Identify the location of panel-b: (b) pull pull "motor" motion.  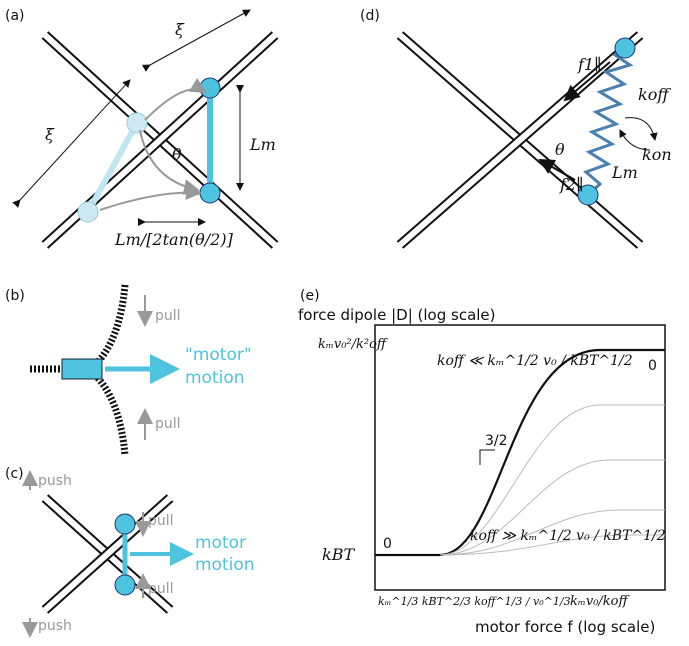
(128, 370).